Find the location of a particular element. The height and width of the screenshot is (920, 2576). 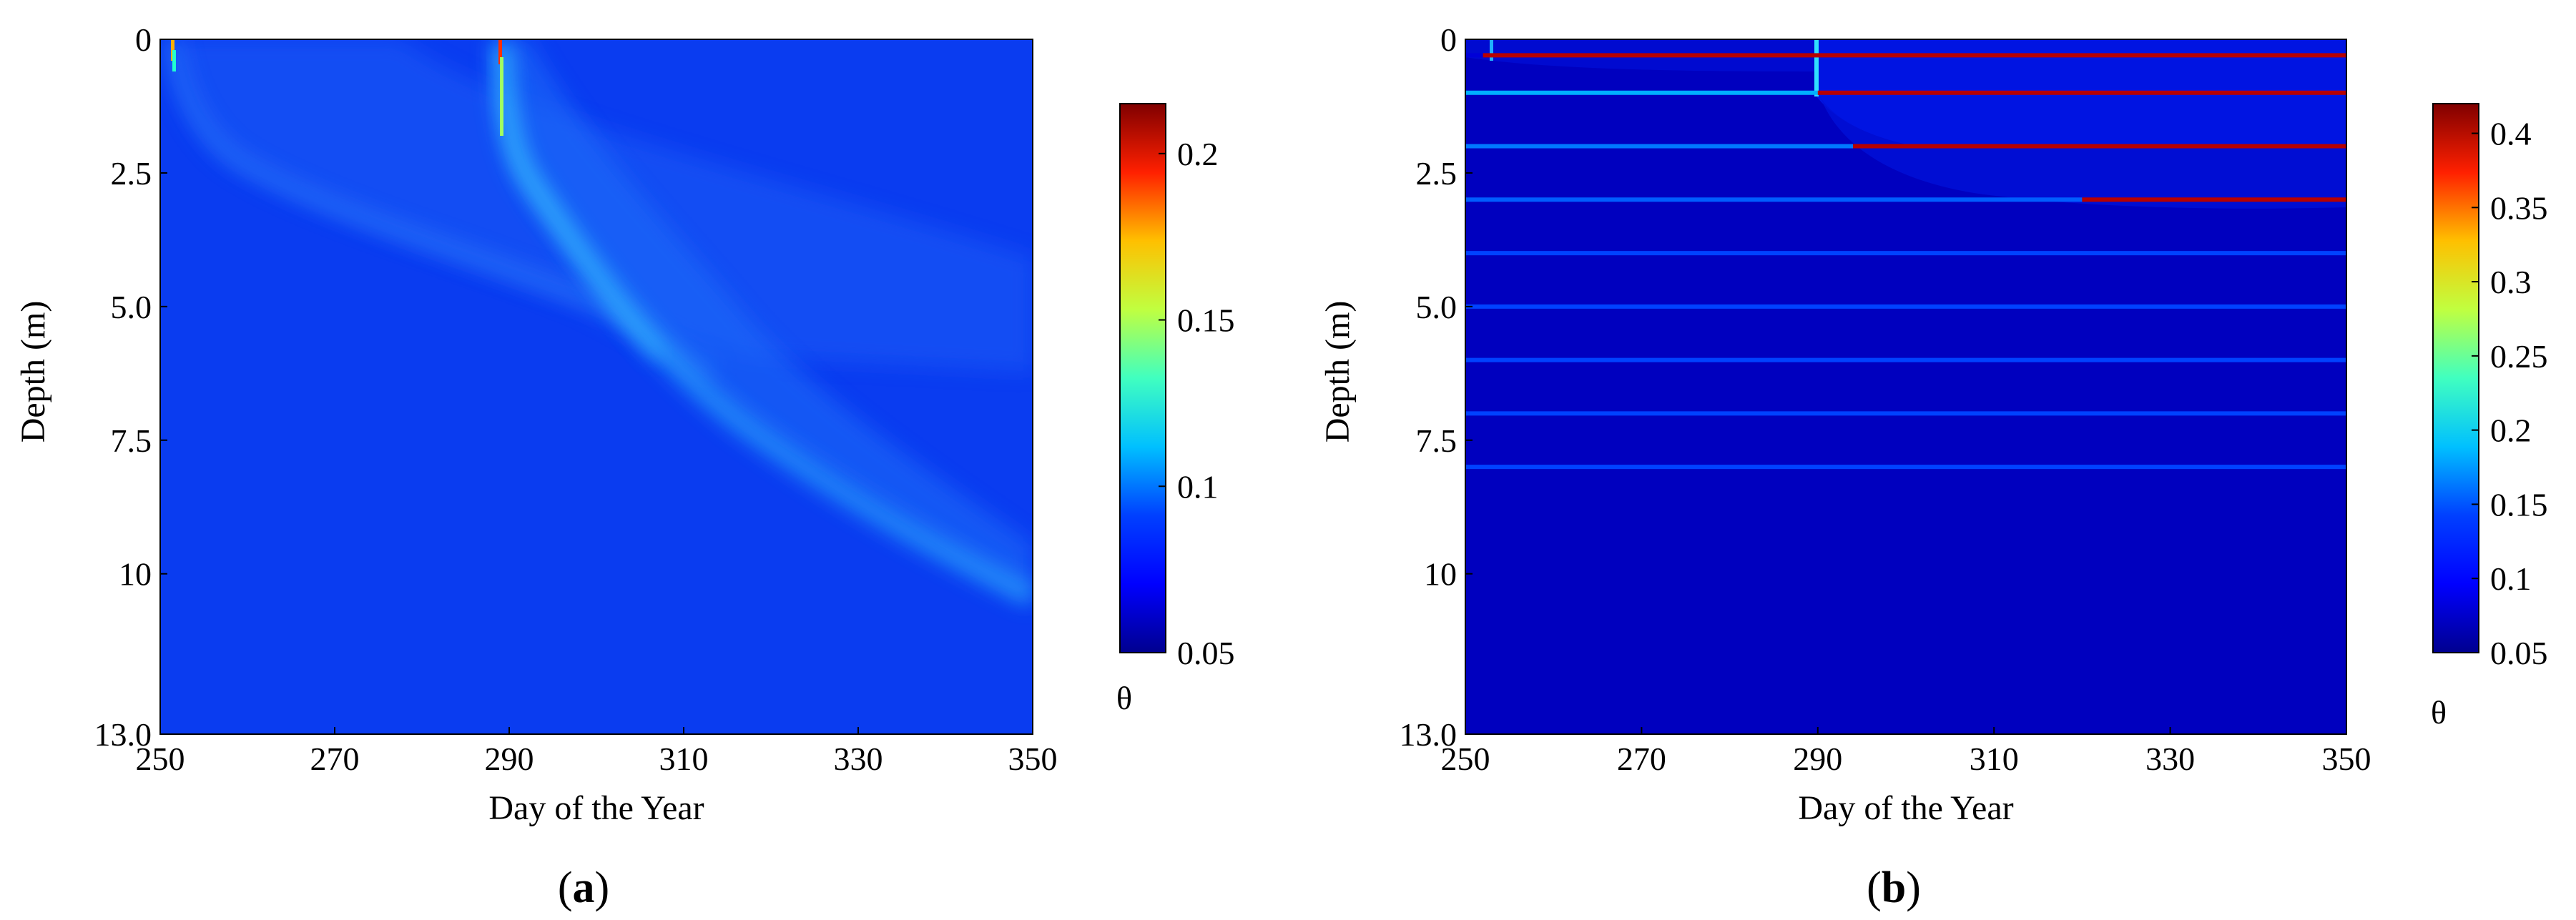

colorbar-tick-label-a: 0.05 is located at coordinates (1206, 653).